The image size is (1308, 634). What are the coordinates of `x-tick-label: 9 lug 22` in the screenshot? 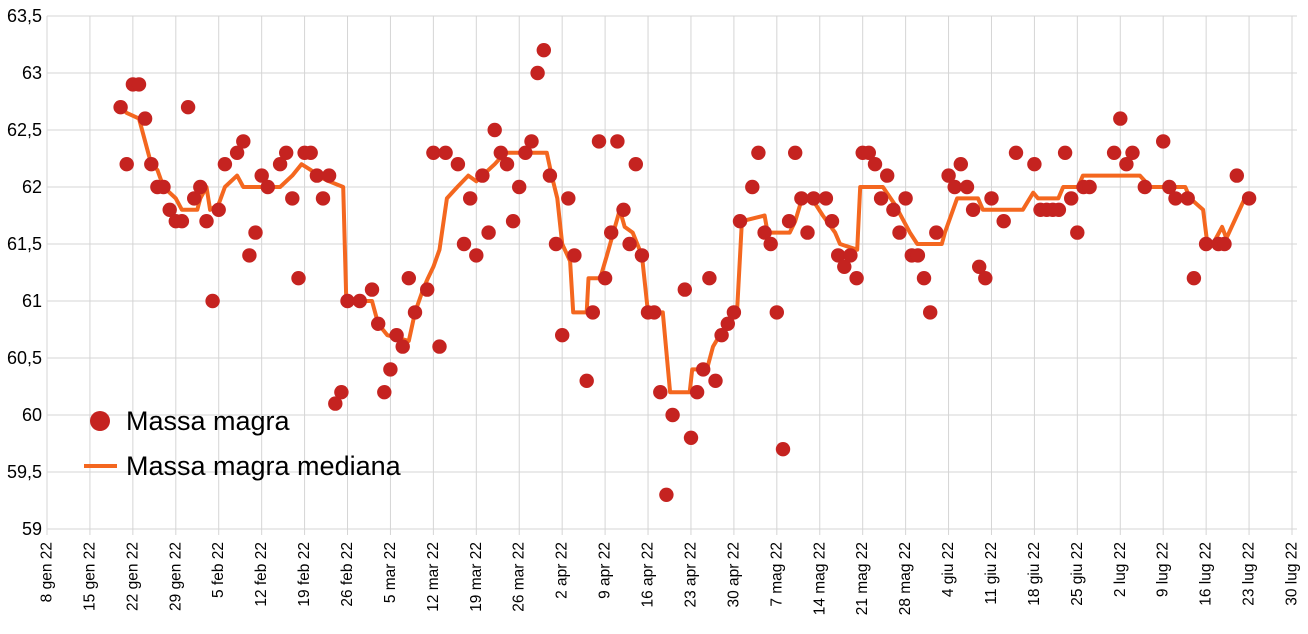 It's located at (1163, 569).